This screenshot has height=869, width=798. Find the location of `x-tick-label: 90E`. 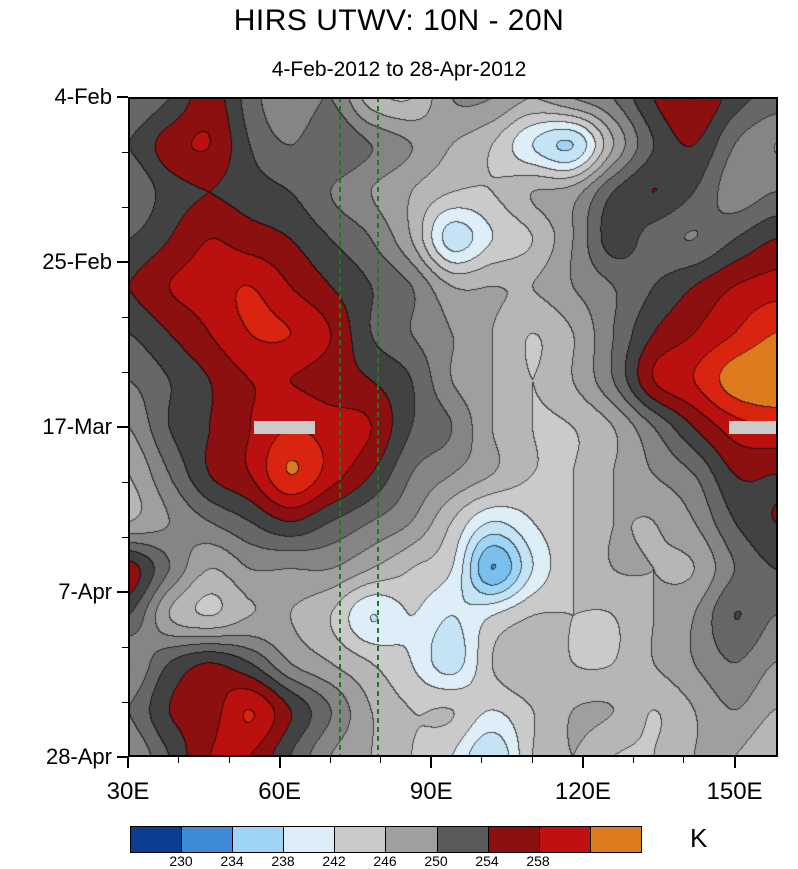

x-tick-label: 90E is located at coordinates (431, 791).